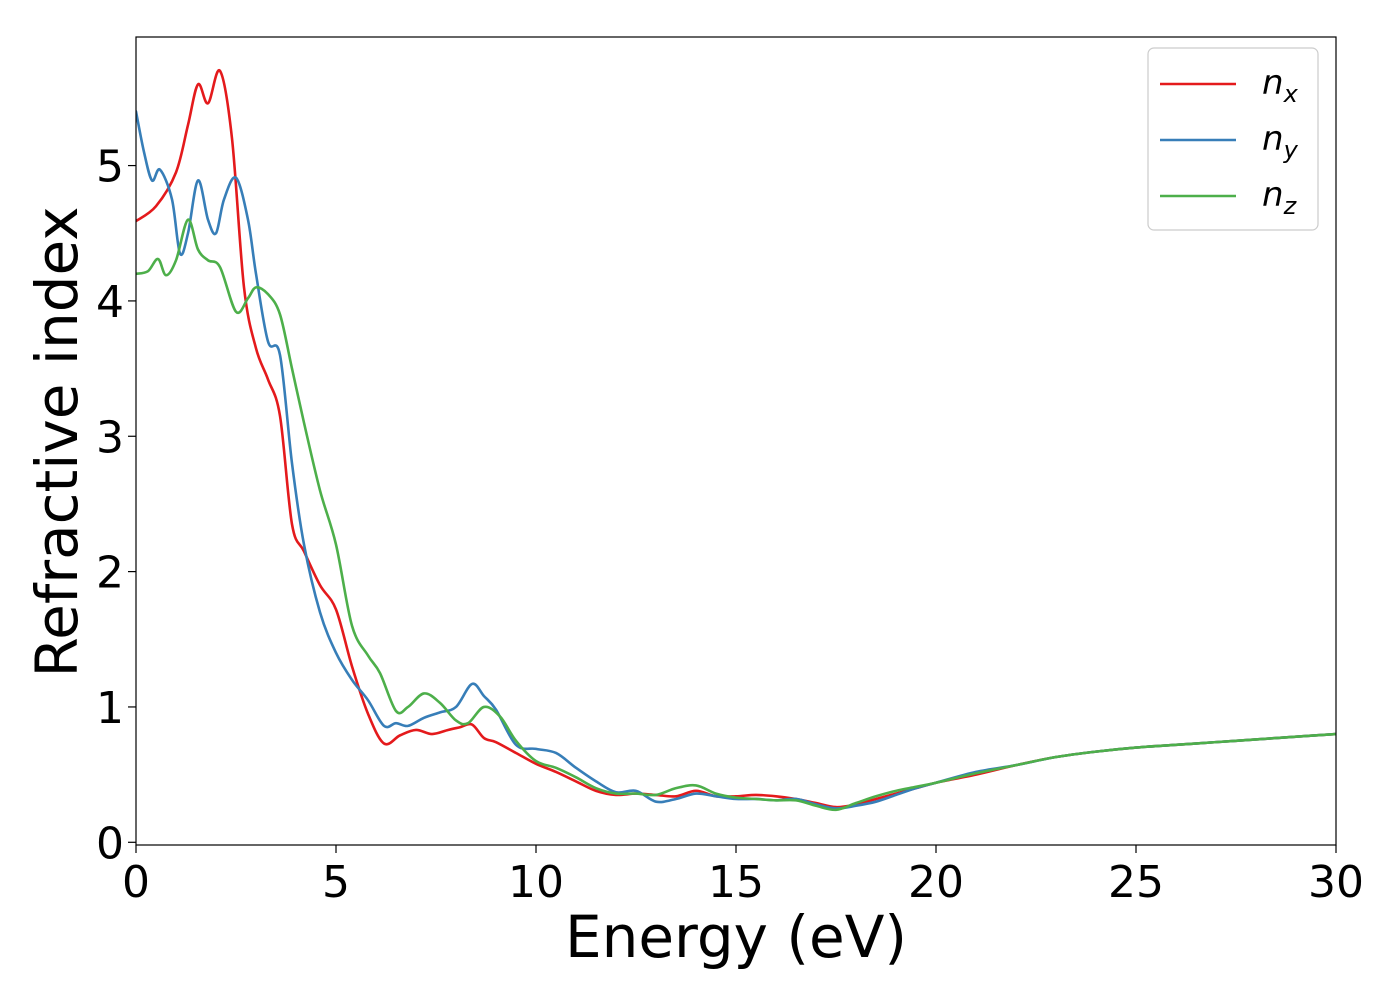 The height and width of the screenshot is (1000, 1400). Describe the element at coordinates (1280, 141) in the screenshot. I see `legend-label-y: ny` at that location.